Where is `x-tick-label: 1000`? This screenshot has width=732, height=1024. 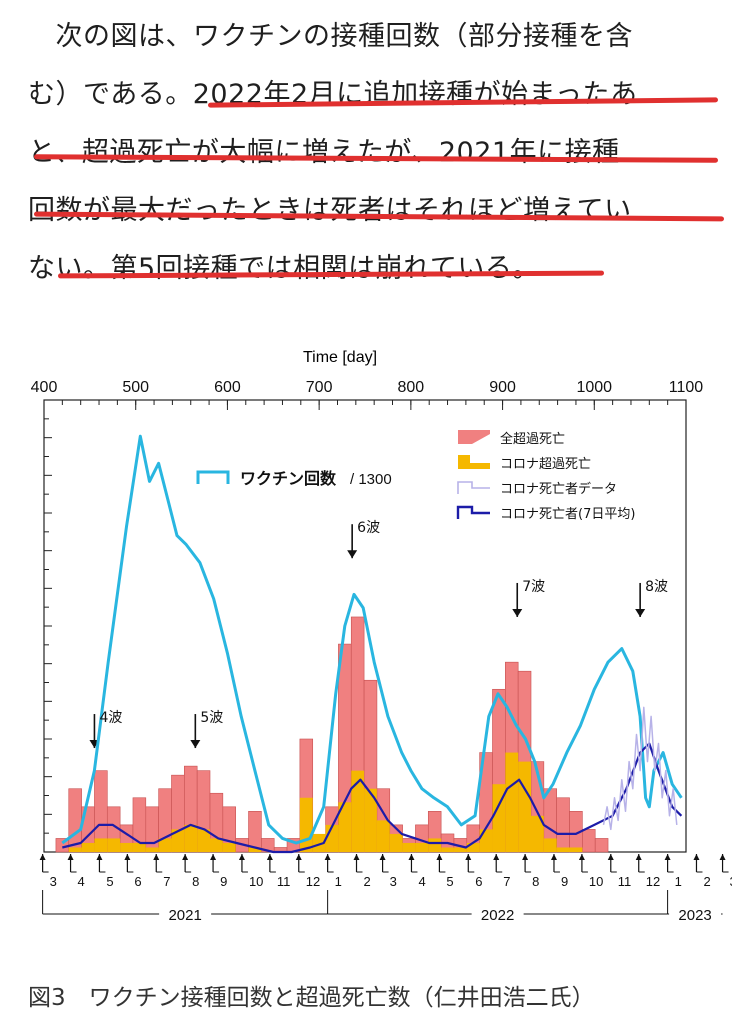 x-tick-label: 1000 is located at coordinates (594, 387).